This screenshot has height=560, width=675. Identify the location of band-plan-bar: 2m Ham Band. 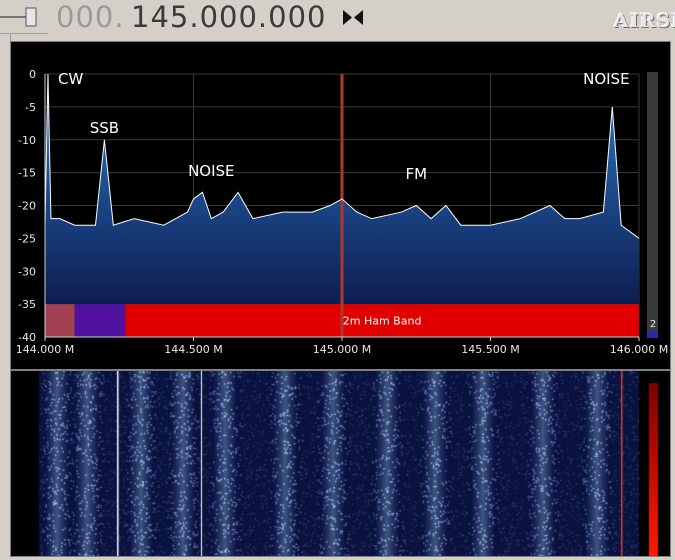
(342, 320).